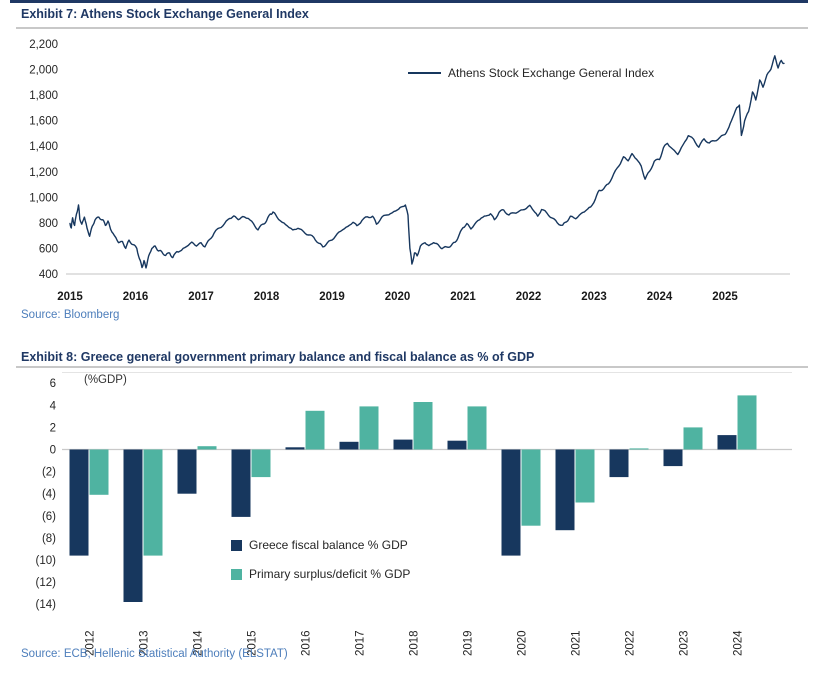 The image size is (823, 674). I want to click on line-x-tick-label: 2022, so click(529, 297).